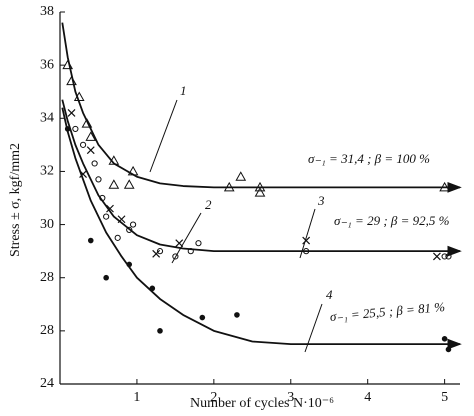 The width and height of the screenshot is (474, 416). Describe the element at coordinates (47, 118) in the screenshot. I see `y-tick-label: 34` at that location.